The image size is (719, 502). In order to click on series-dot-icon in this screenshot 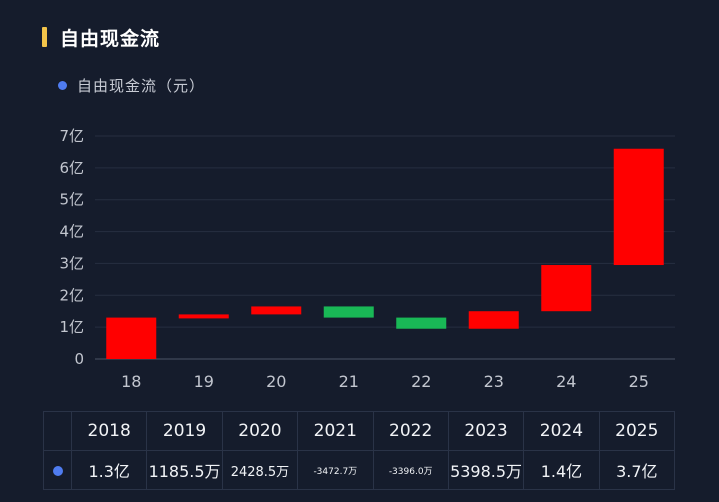, I will do `click(57, 470)`.